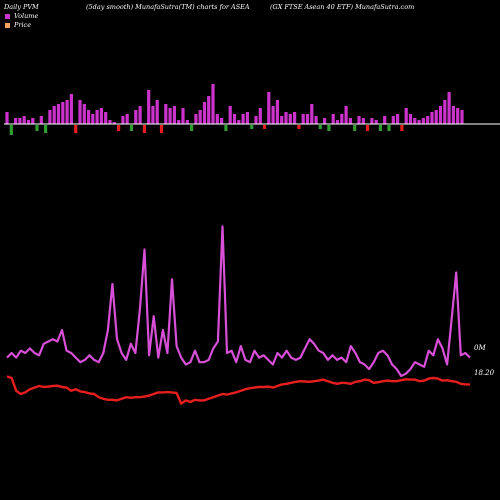 The height and width of the screenshot is (500, 500). I want to click on volume-end-label: 0M, so click(480, 348).